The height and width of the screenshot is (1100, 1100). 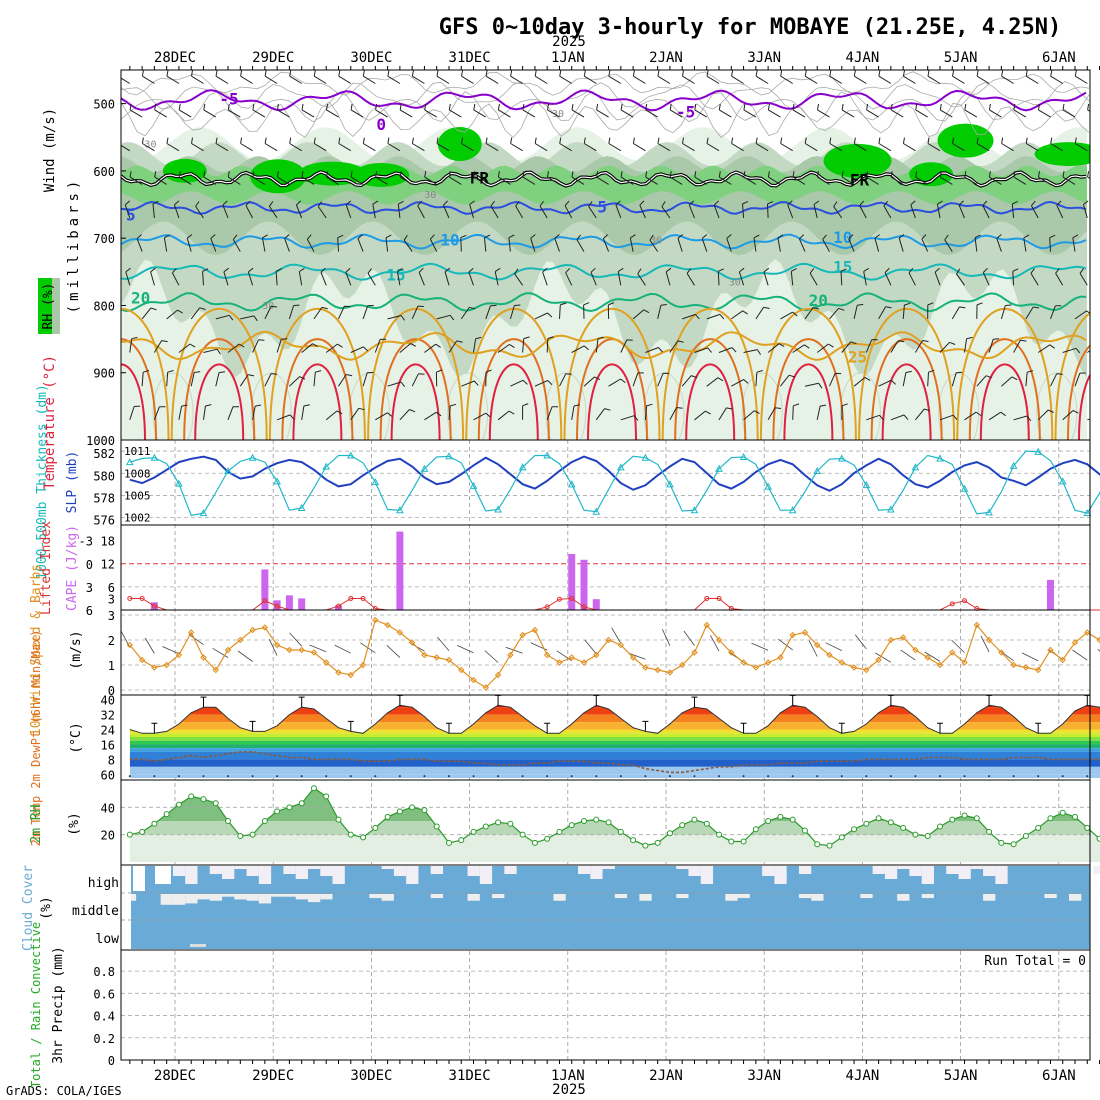 I want to click on day-label-bottom: 1JAN, so click(x=568, y=1076).